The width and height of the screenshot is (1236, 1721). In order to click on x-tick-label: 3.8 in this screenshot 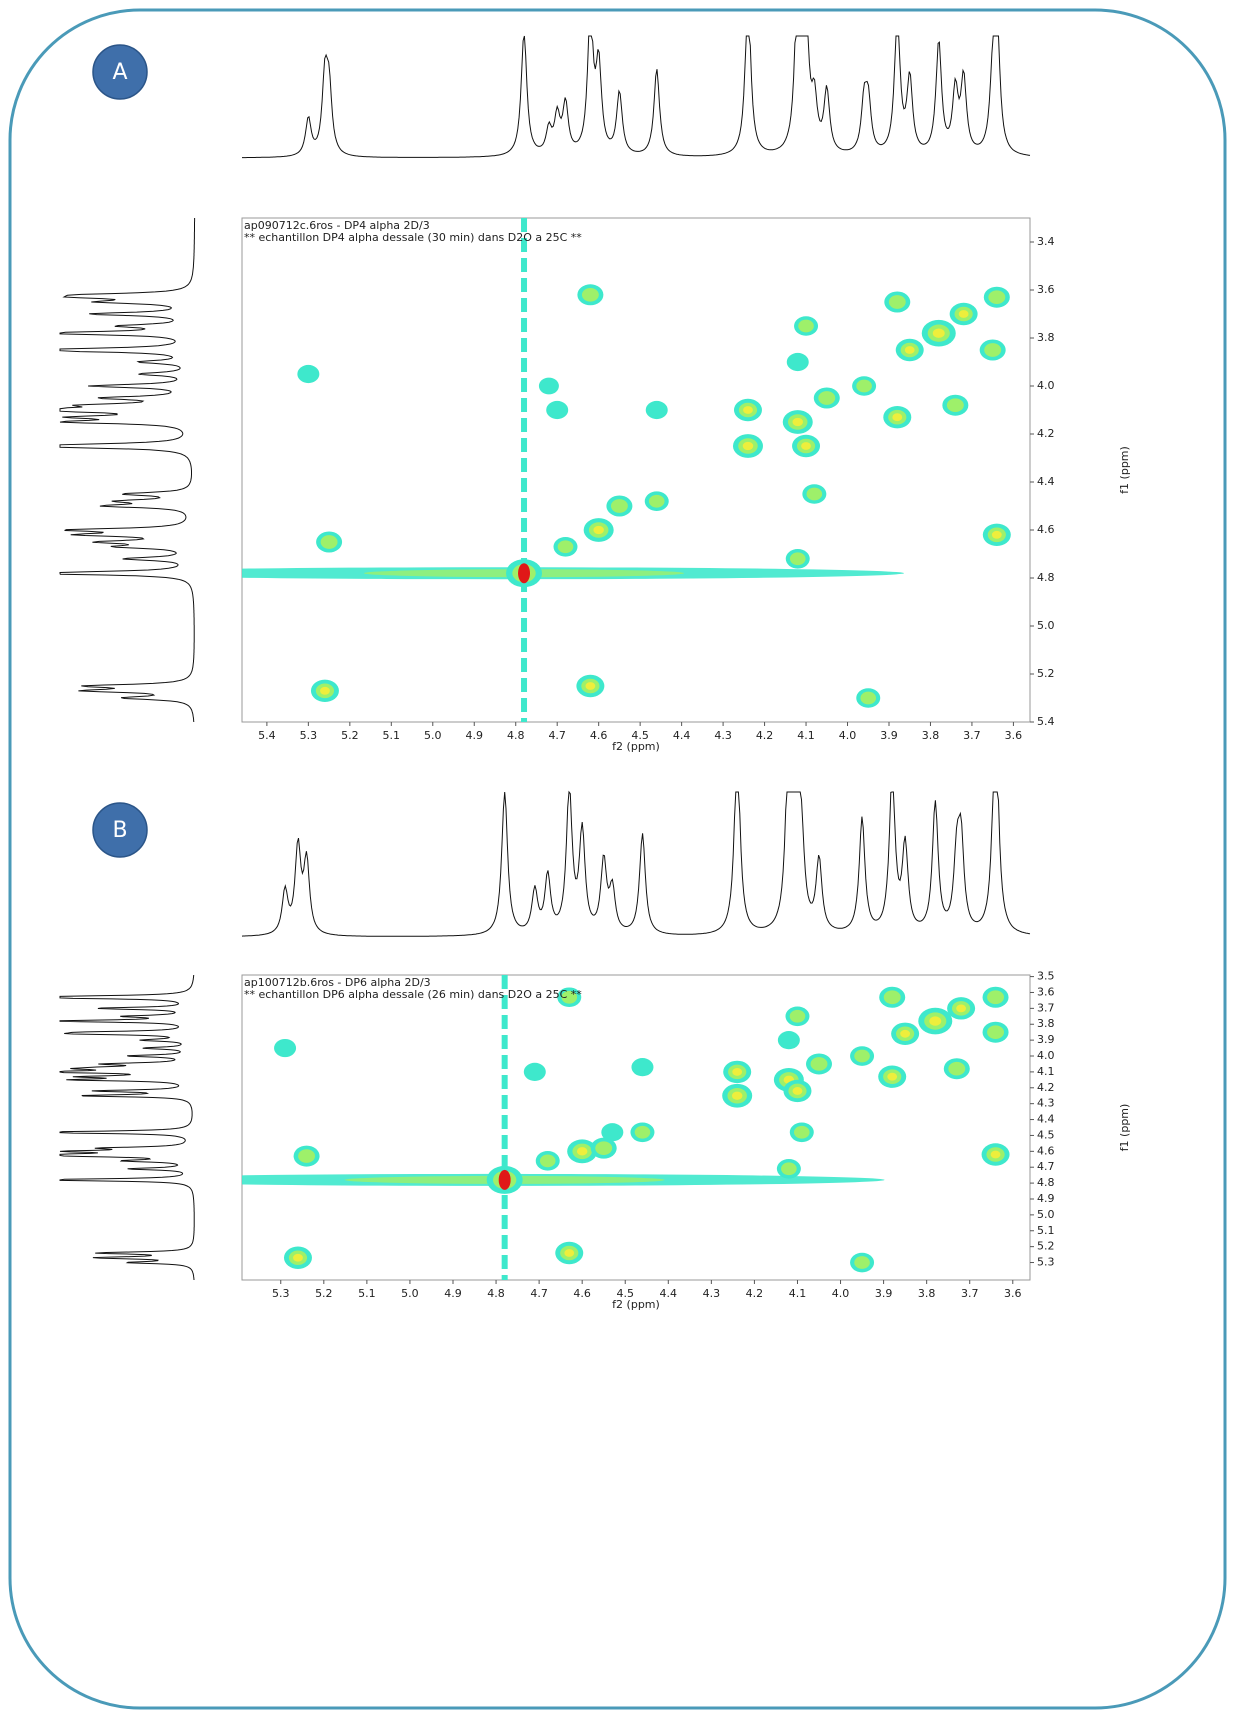, I will do `click(927, 1293)`.